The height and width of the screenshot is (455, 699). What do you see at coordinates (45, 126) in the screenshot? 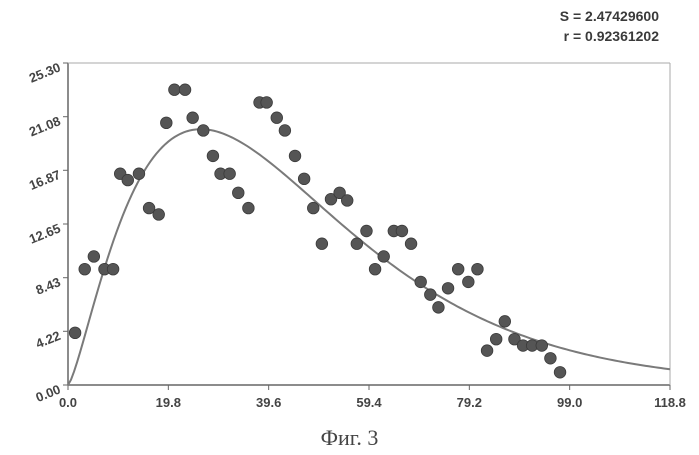
I see `y-tick-label: 21.08` at bounding box center [45, 126].